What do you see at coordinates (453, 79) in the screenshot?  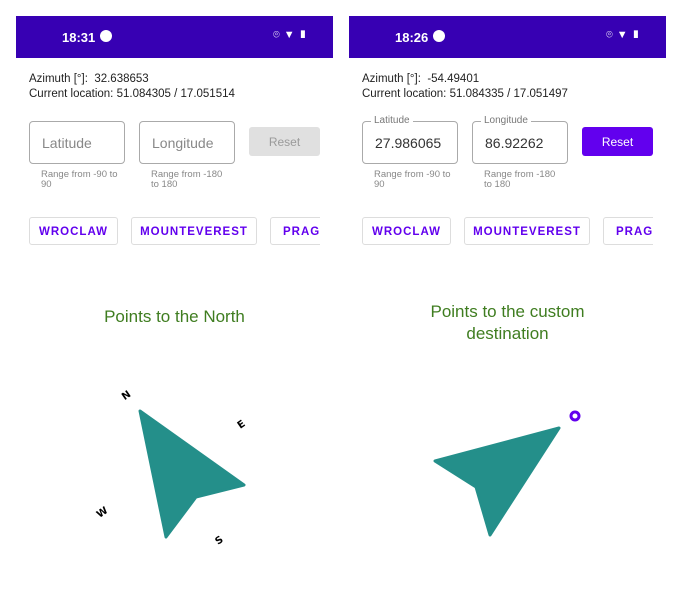 I see `azimuth-value: -54.49401` at bounding box center [453, 79].